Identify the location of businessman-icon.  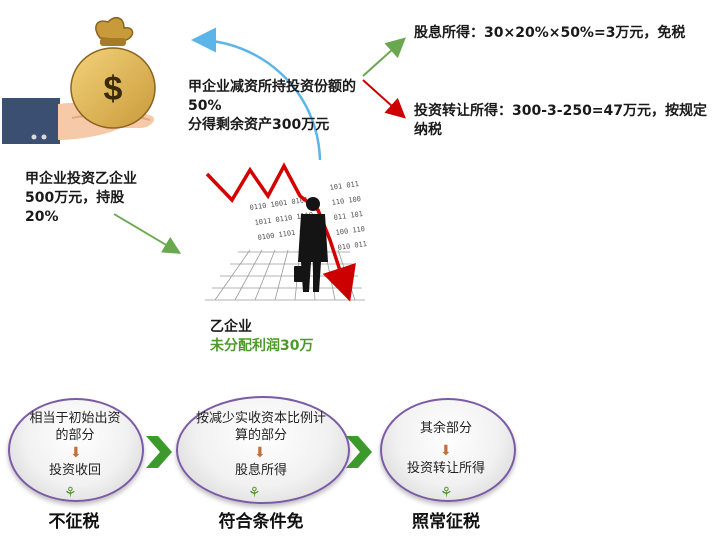
(311, 244).